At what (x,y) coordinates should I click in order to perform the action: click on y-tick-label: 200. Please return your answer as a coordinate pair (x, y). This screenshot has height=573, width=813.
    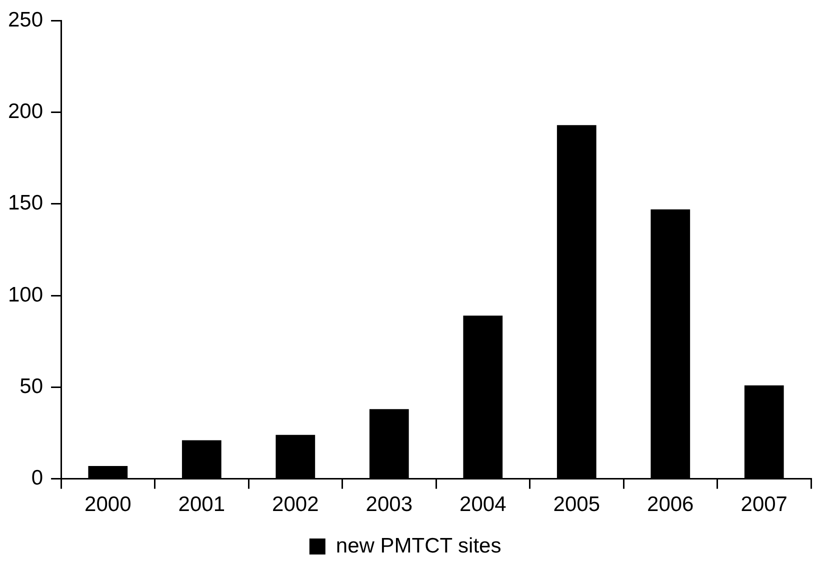
    Looking at the image, I should click on (26, 112).